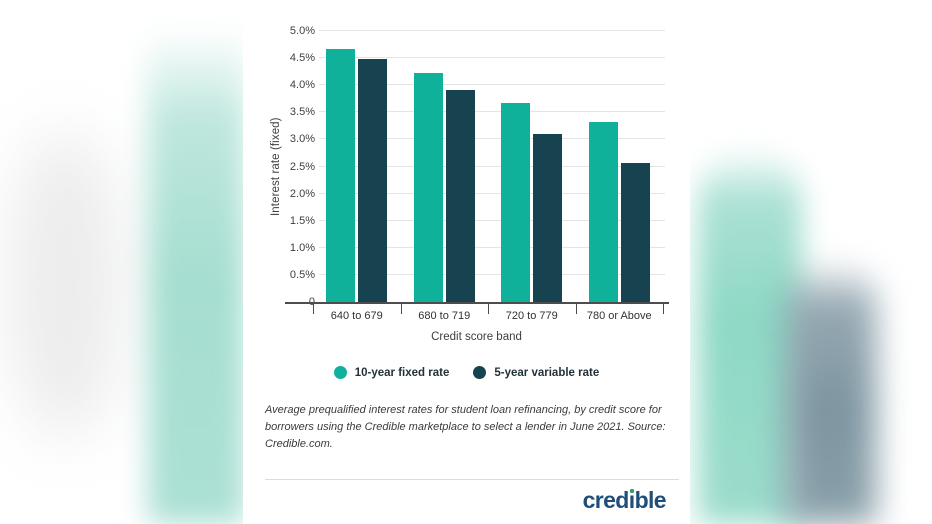  I want to click on legend-label: 5-year variable rate, so click(547, 372).